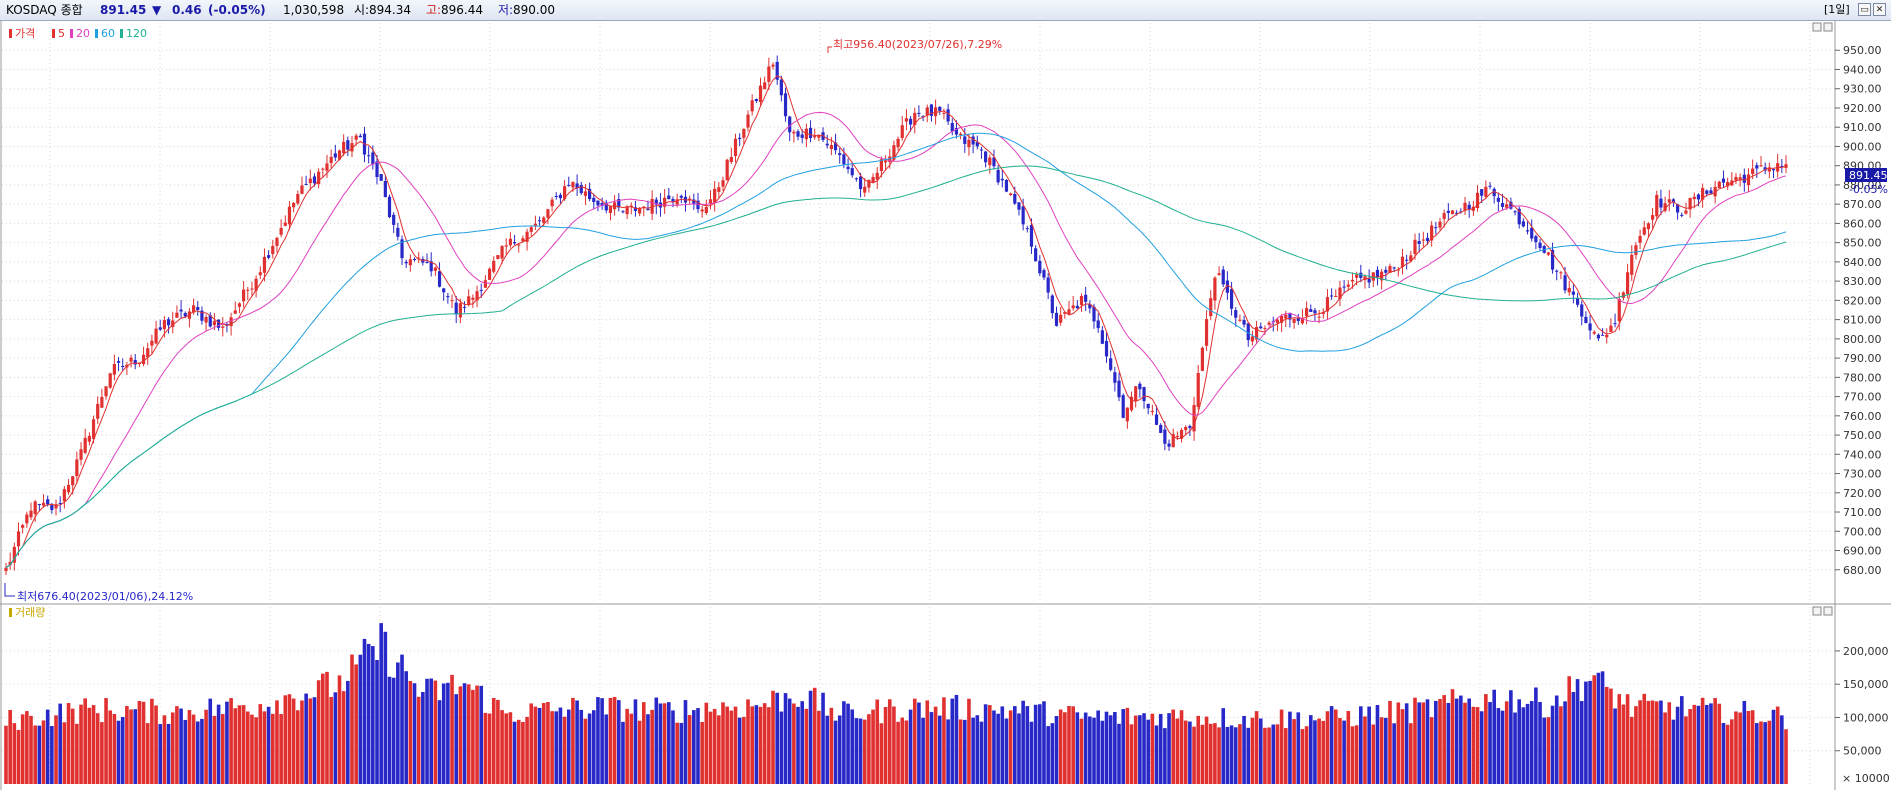 This screenshot has height=790, width=1891. Describe the element at coordinates (1862, 108) in the screenshot. I see `price-tick-label: 920.00` at that location.